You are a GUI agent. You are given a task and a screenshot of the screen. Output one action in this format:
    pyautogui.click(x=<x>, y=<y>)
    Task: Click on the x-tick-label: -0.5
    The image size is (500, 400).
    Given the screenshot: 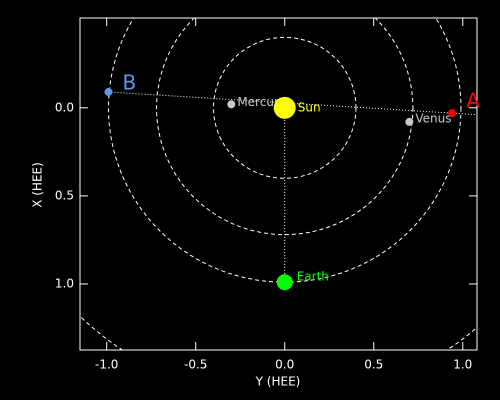 What is the action you would take?
    pyautogui.click(x=195, y=365)
    